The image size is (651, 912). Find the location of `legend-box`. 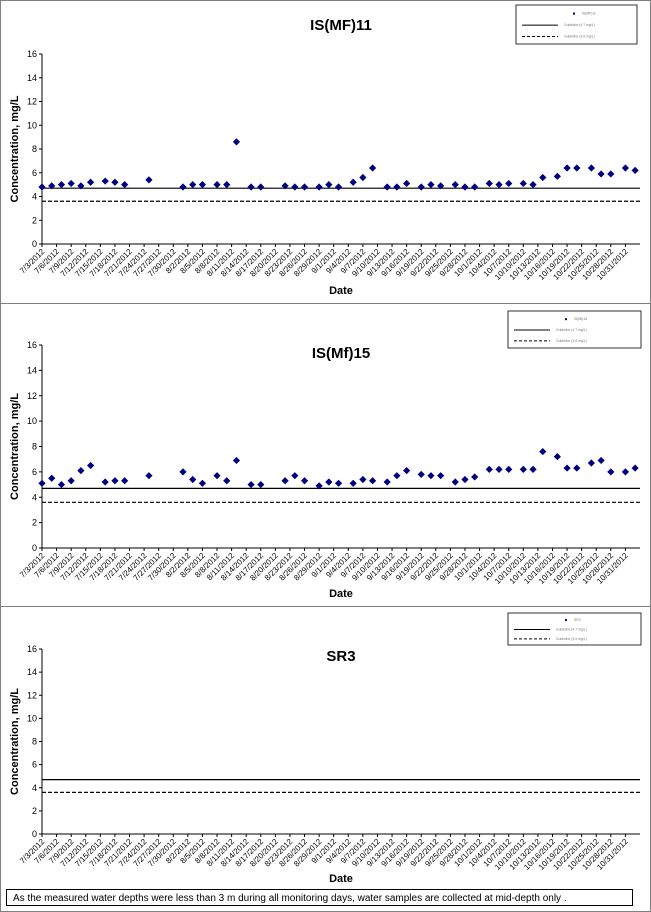

legend-box is located at coordinates (574, 329).